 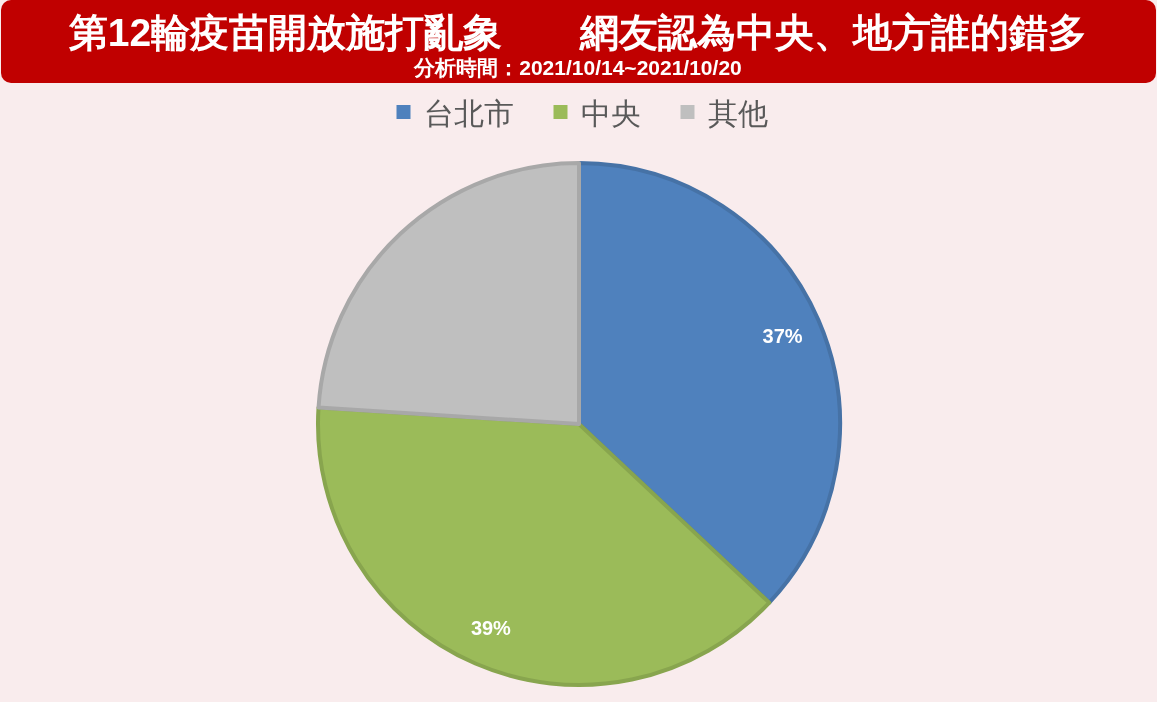 I want to click on legend-label: 中央, so click(x=610, y=113).